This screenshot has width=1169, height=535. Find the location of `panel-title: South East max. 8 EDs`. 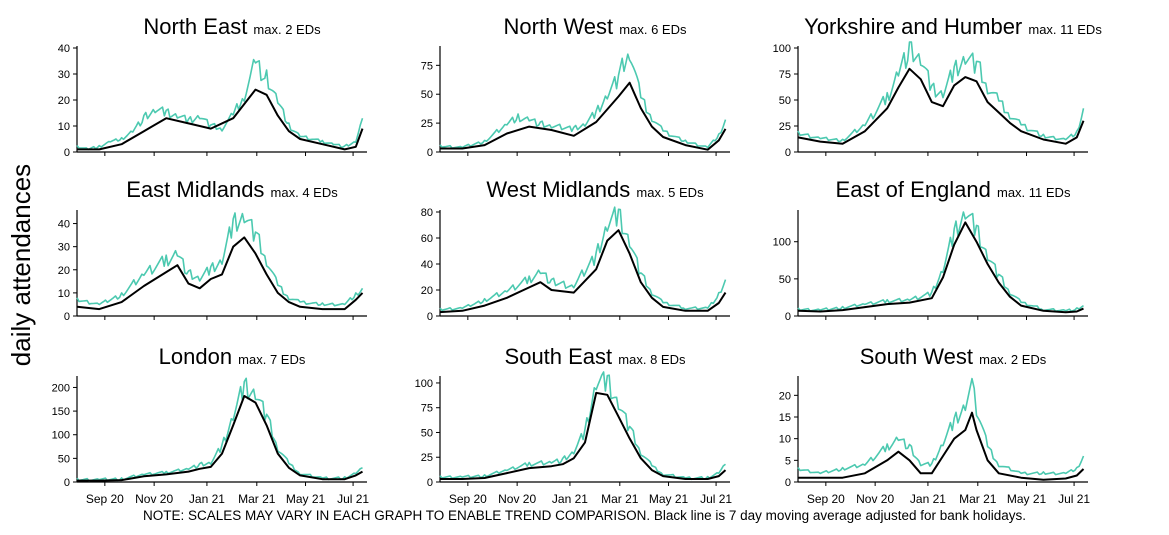

panel-title: South East max. 8 EDs is located at coordinates (595, 356).